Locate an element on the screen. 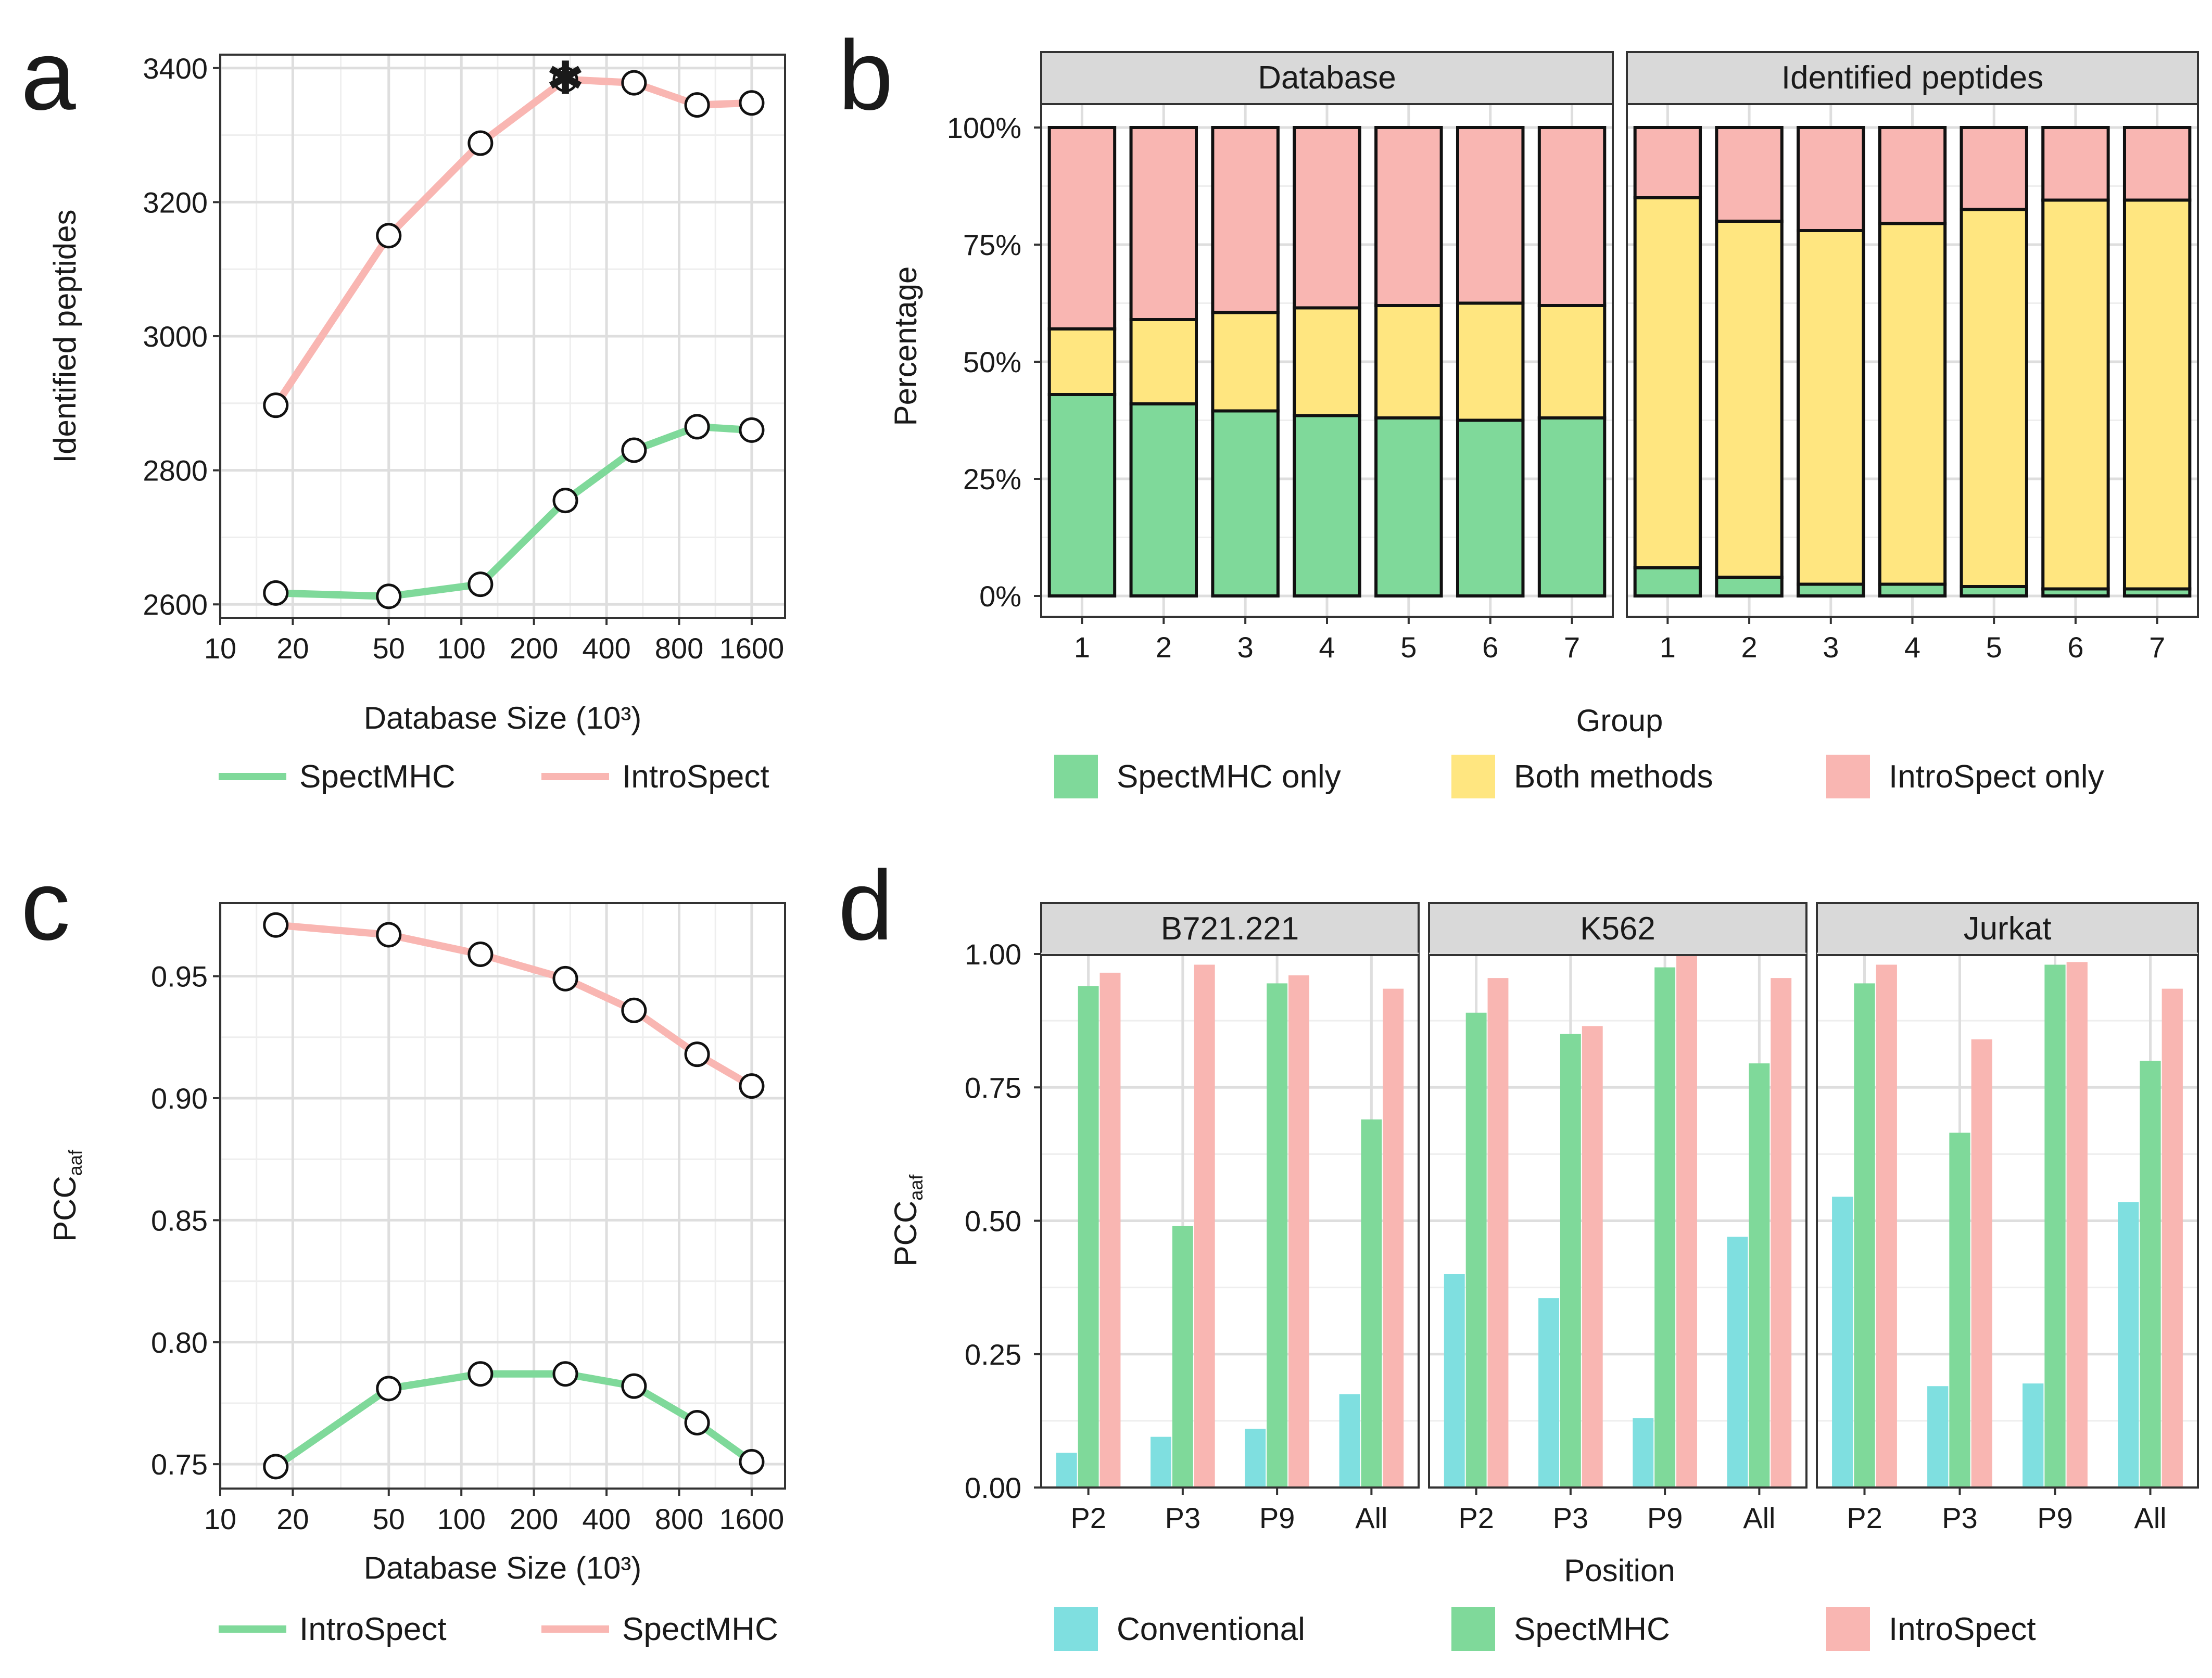 The image size is (2212, 1678). panel-letter-b: b is located at coordinates (865, 75).